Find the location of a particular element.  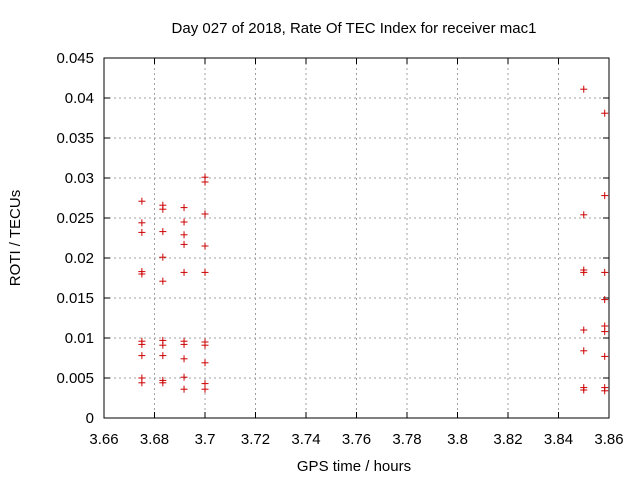

x-tick-label: 3.8 is located at coordinates (457, 439).